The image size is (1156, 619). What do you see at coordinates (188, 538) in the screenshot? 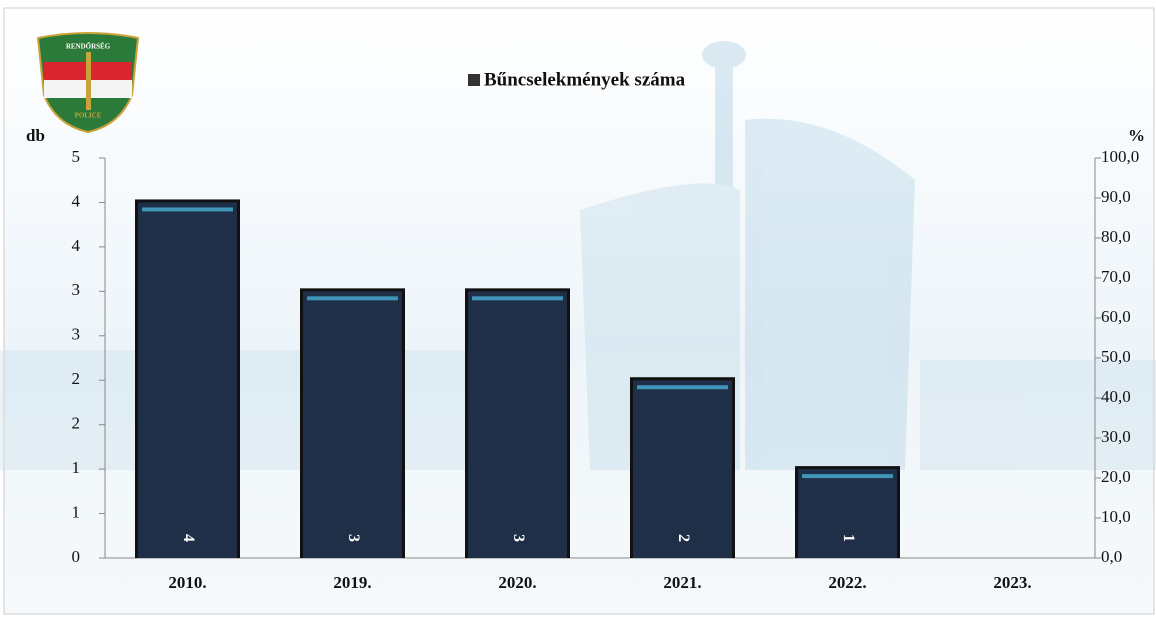
I see `data-label: 4` at bounding box center [188, 538].